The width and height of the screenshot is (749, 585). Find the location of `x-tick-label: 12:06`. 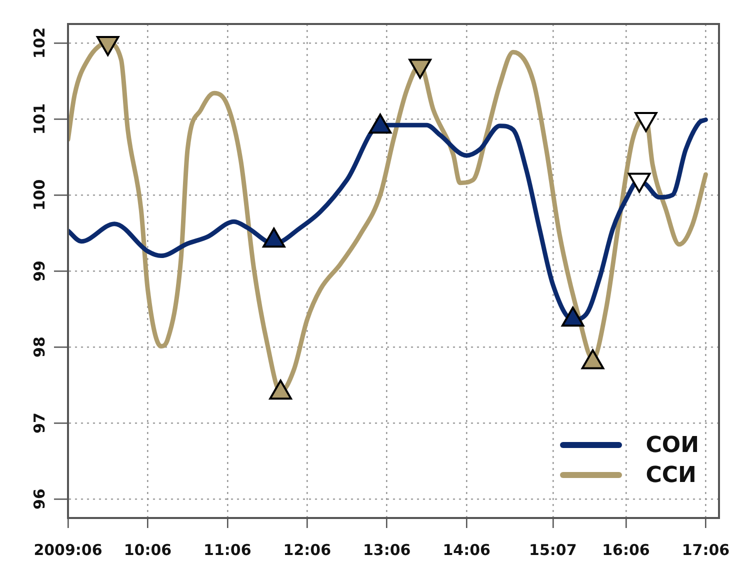

x-tick-label: 12:06 is located at coordinates (307, 549).